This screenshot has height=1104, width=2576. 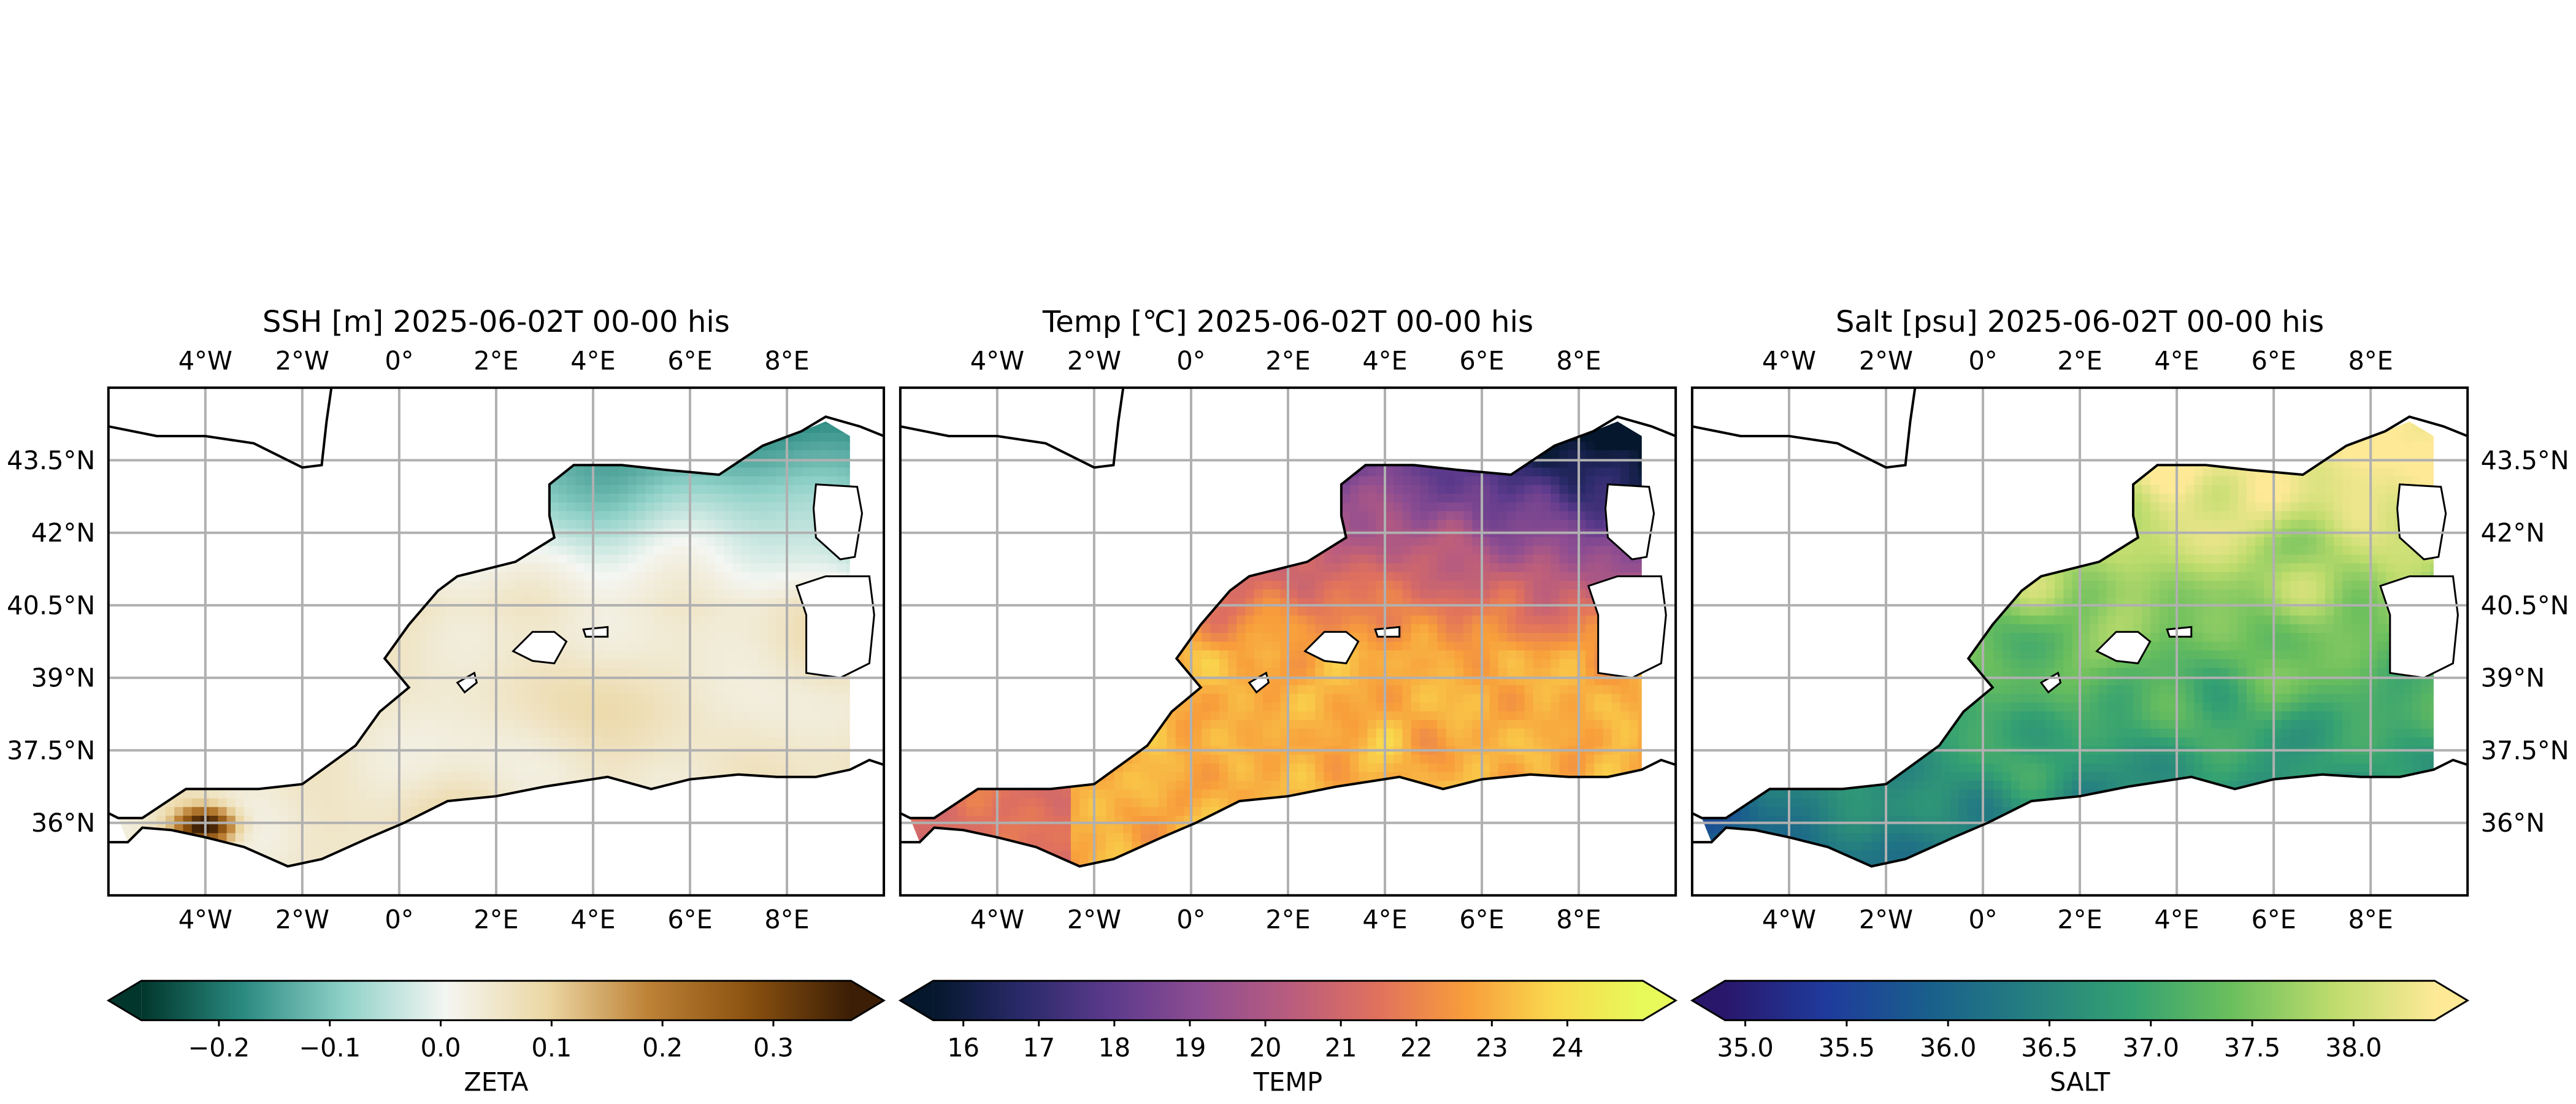 I want to click on field-raster, so click(x=1276, y=644).